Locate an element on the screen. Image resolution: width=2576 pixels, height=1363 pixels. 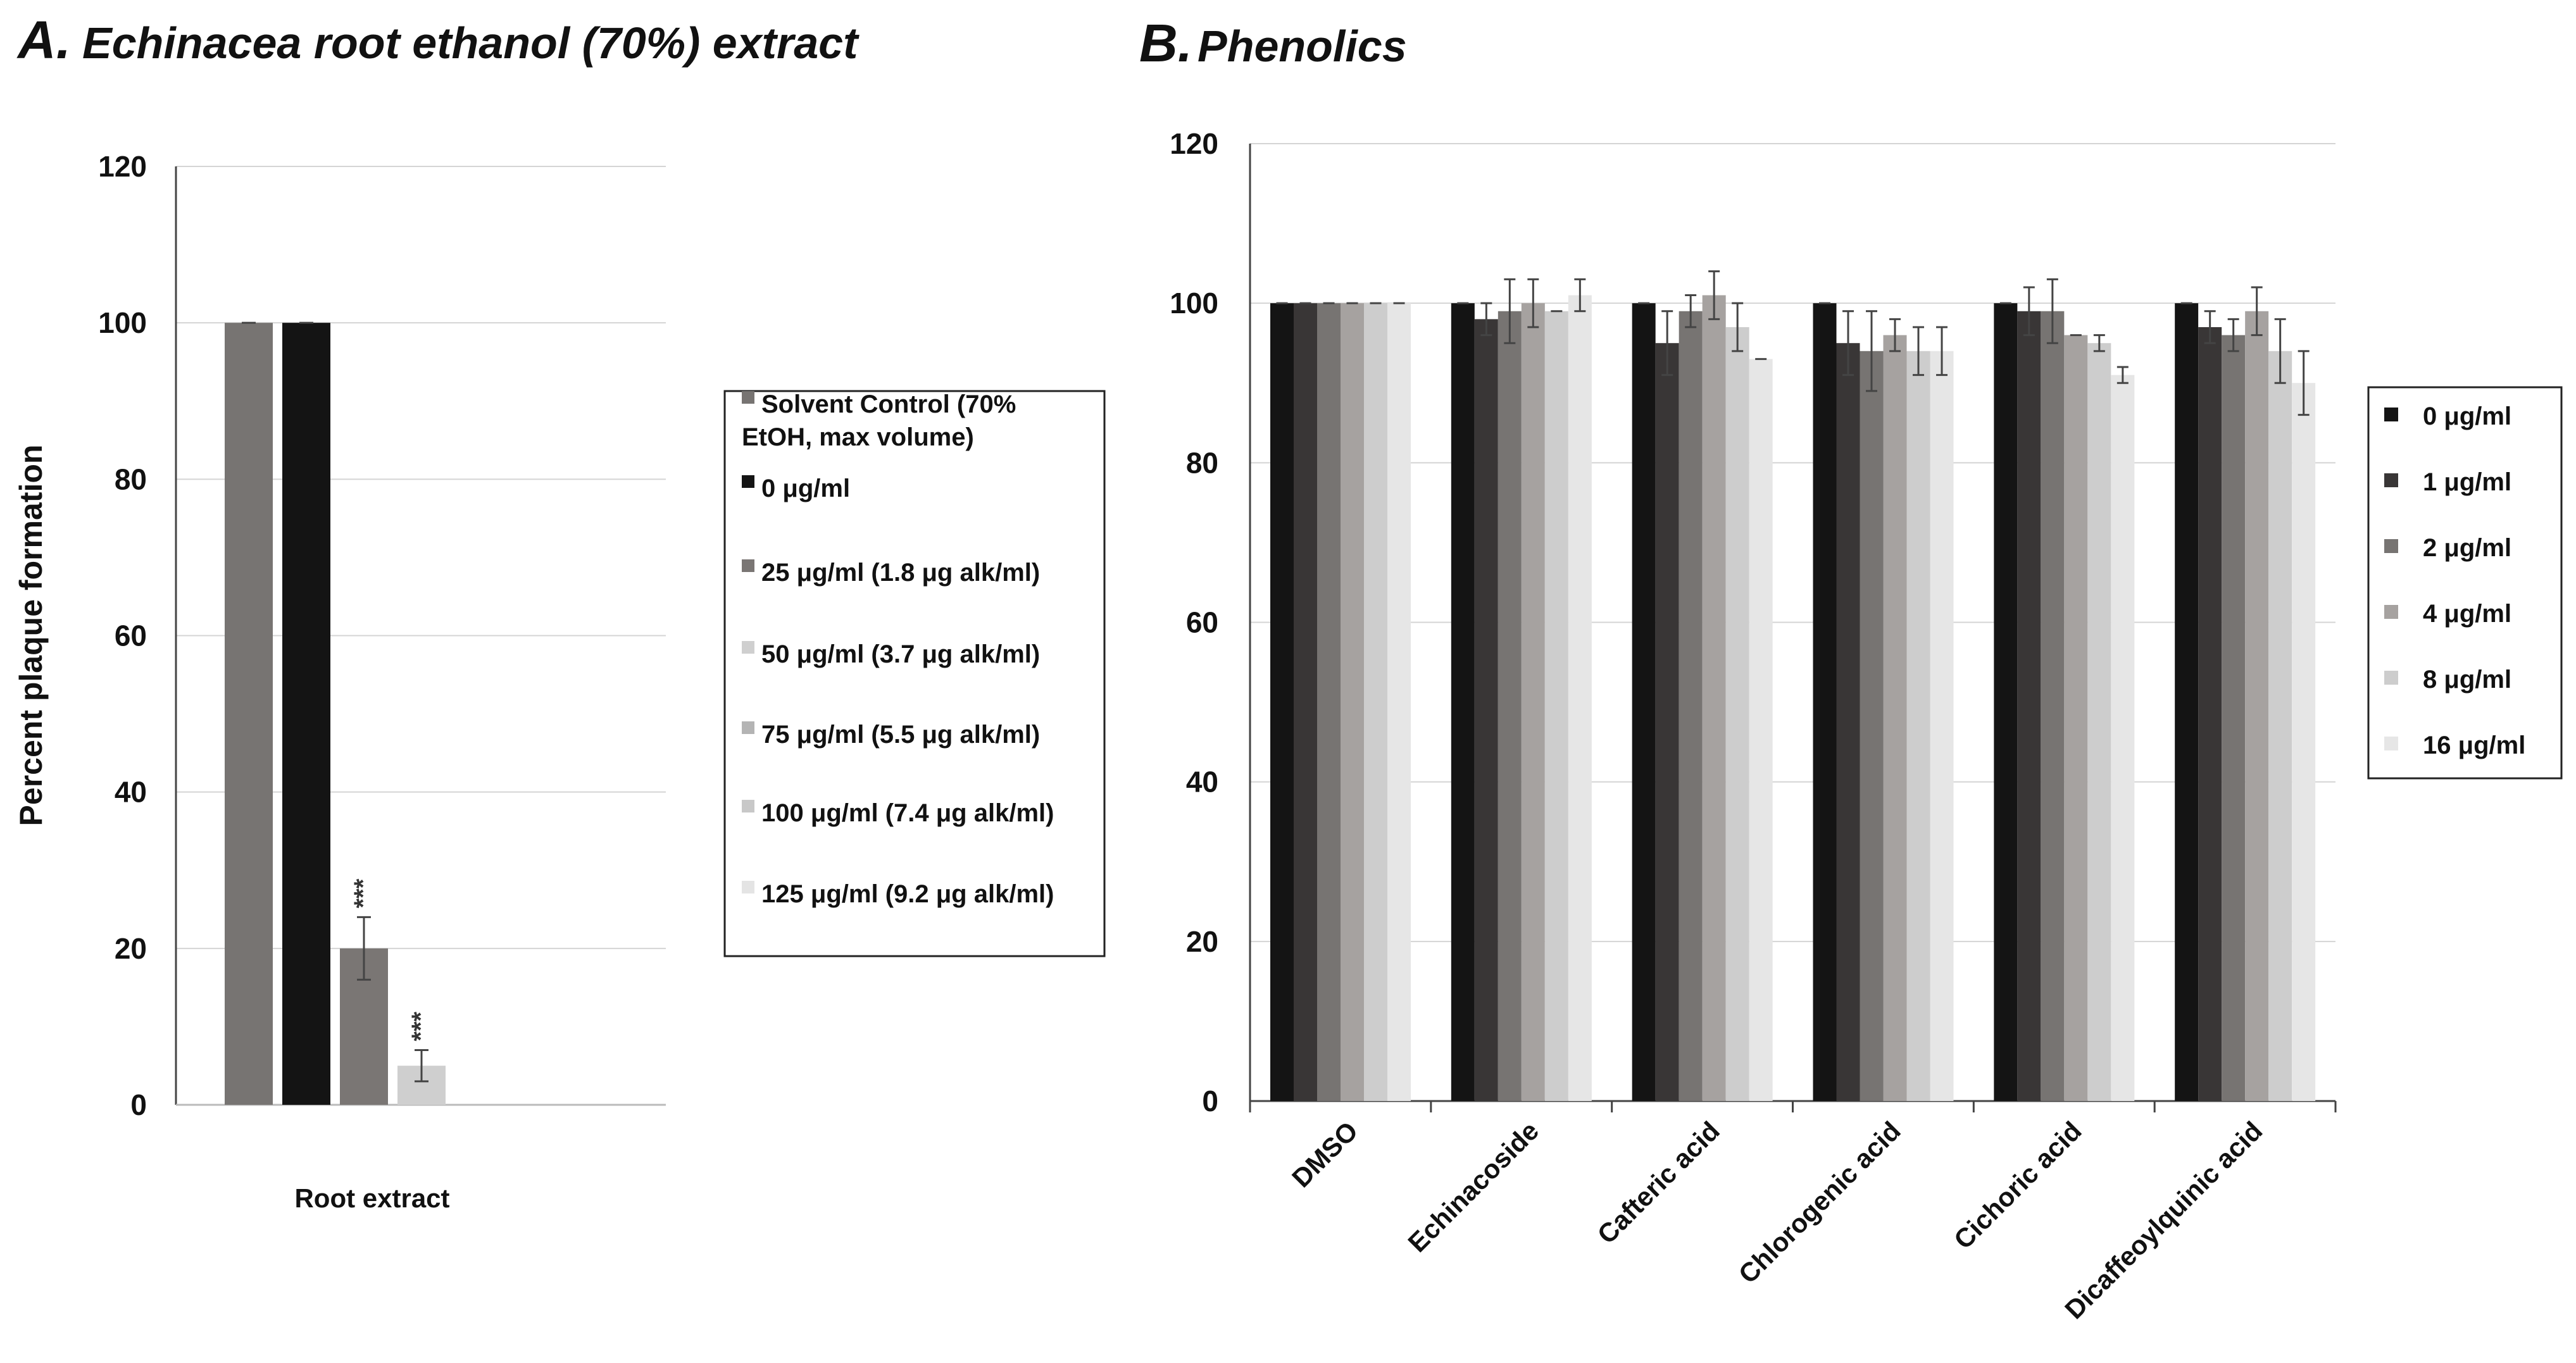
panel-b-legend-label: 0 μg/ml is located at coordinates (2467, 416).